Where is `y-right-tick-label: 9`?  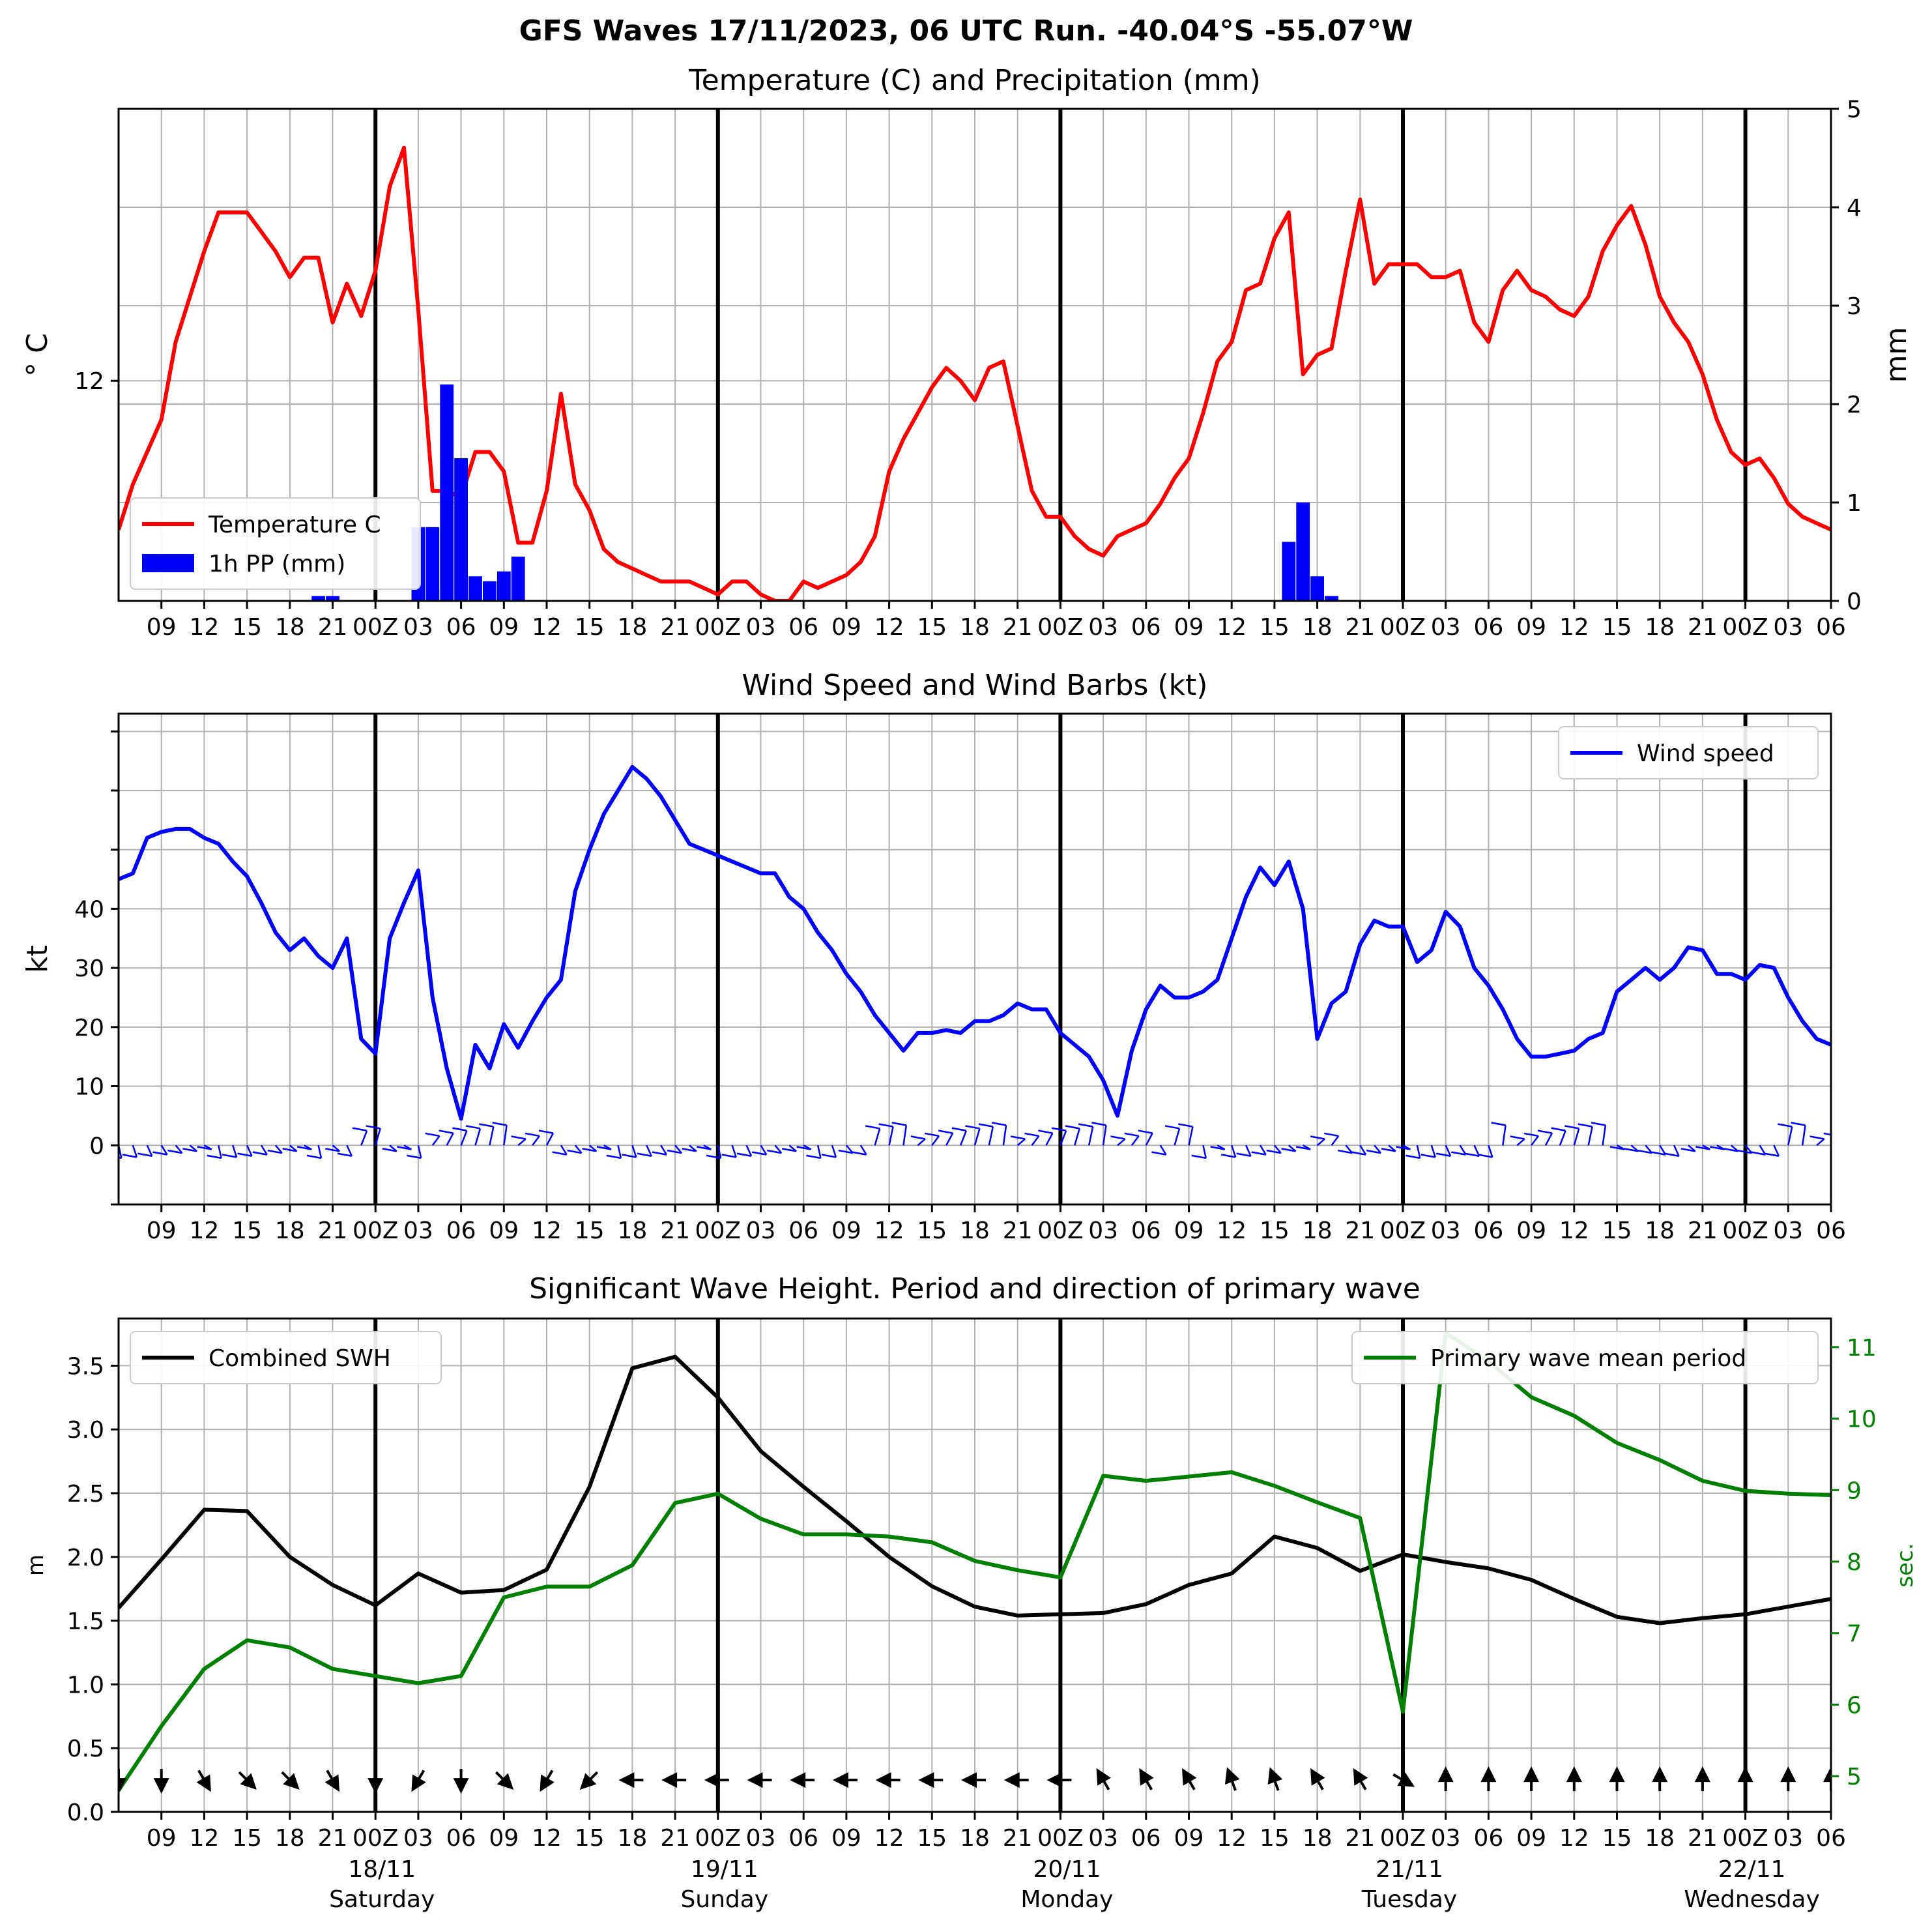 y-right-tick-label: 9 is located at coordinates (1854, 1491).